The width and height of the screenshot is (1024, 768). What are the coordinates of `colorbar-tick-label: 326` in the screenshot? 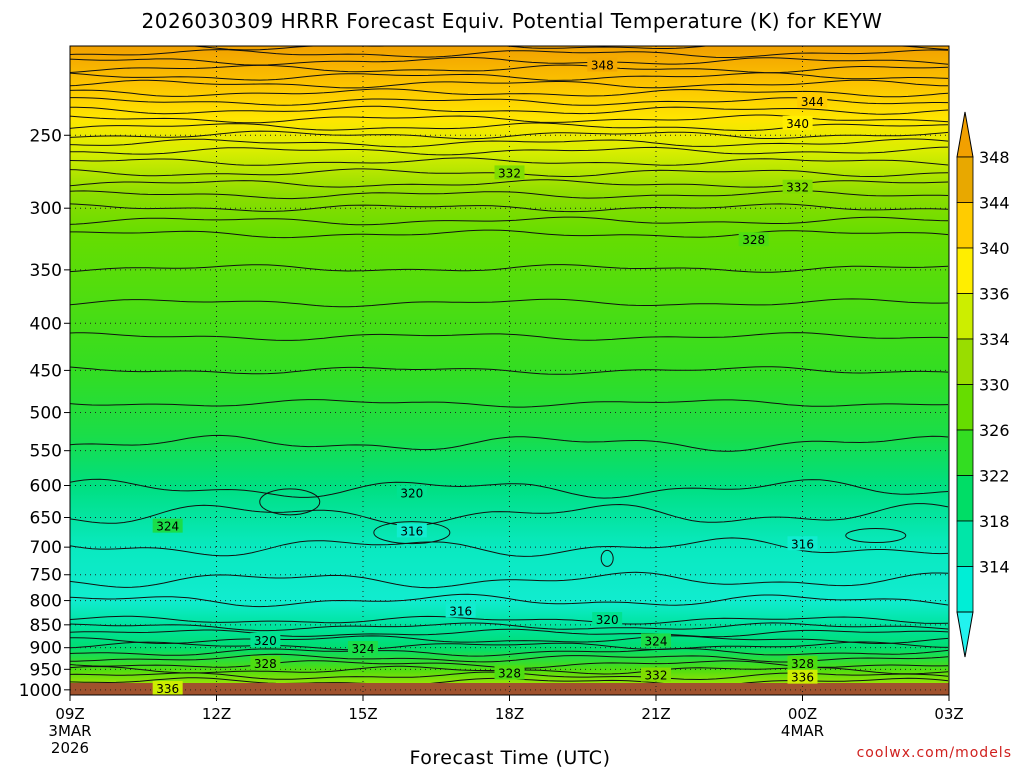 It's located at (994, 430).